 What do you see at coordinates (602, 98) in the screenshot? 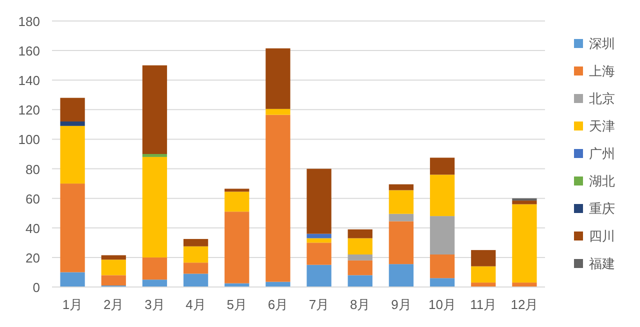
I see `legend-label: 北京` at bounding box center [602, 98].